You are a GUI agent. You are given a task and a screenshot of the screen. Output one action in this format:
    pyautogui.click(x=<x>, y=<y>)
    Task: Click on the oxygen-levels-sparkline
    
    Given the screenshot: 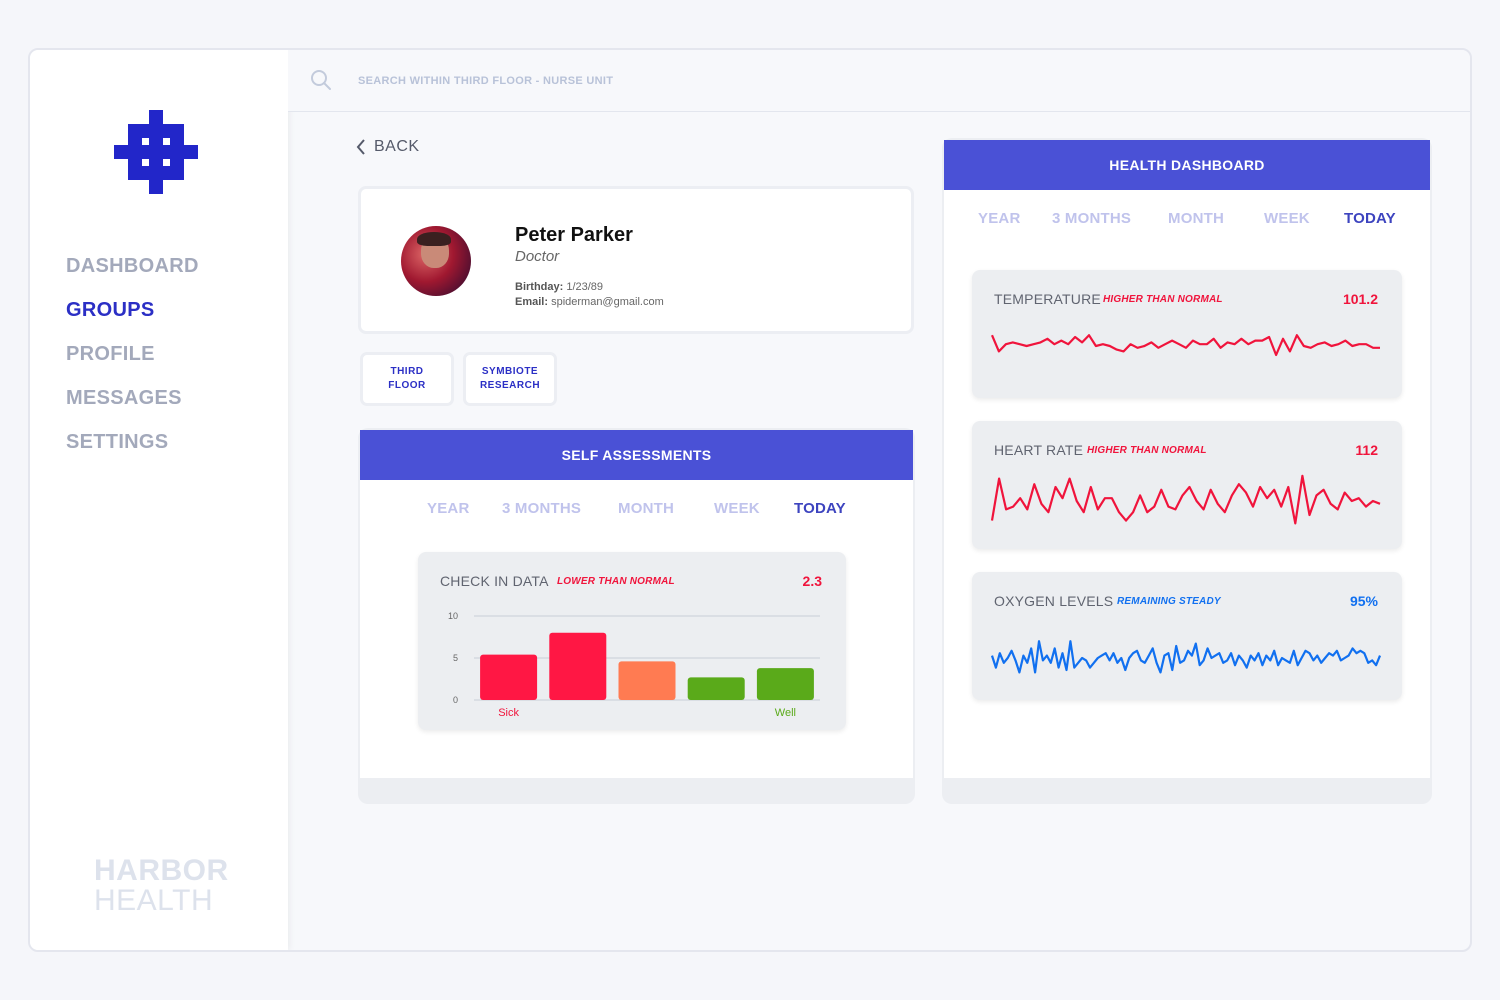 What is the action you would take?
    pyautogui.click(x=1186, y=657)
    